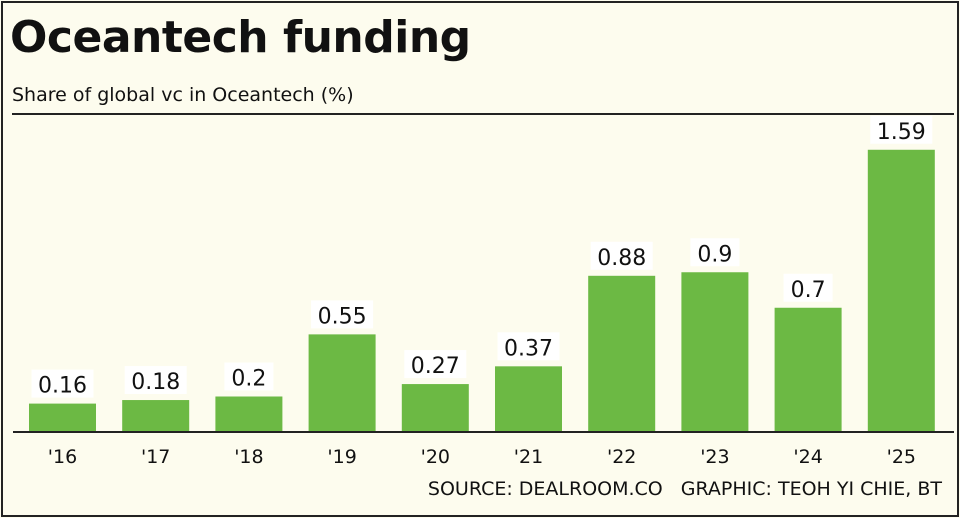 This screenshot has width=960, height=518. I want to click on chart-subtitle: Share of global vc in Oceantech (%), so click(183, 95).